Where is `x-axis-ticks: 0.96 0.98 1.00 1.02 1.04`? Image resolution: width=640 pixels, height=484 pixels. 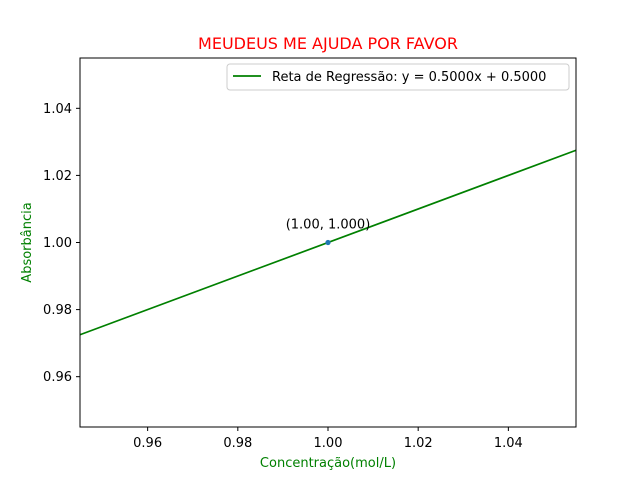 x-axis-ticks: 0.96 0.98 1.00 1.02 1.04 is located at coordinates (328, 439).